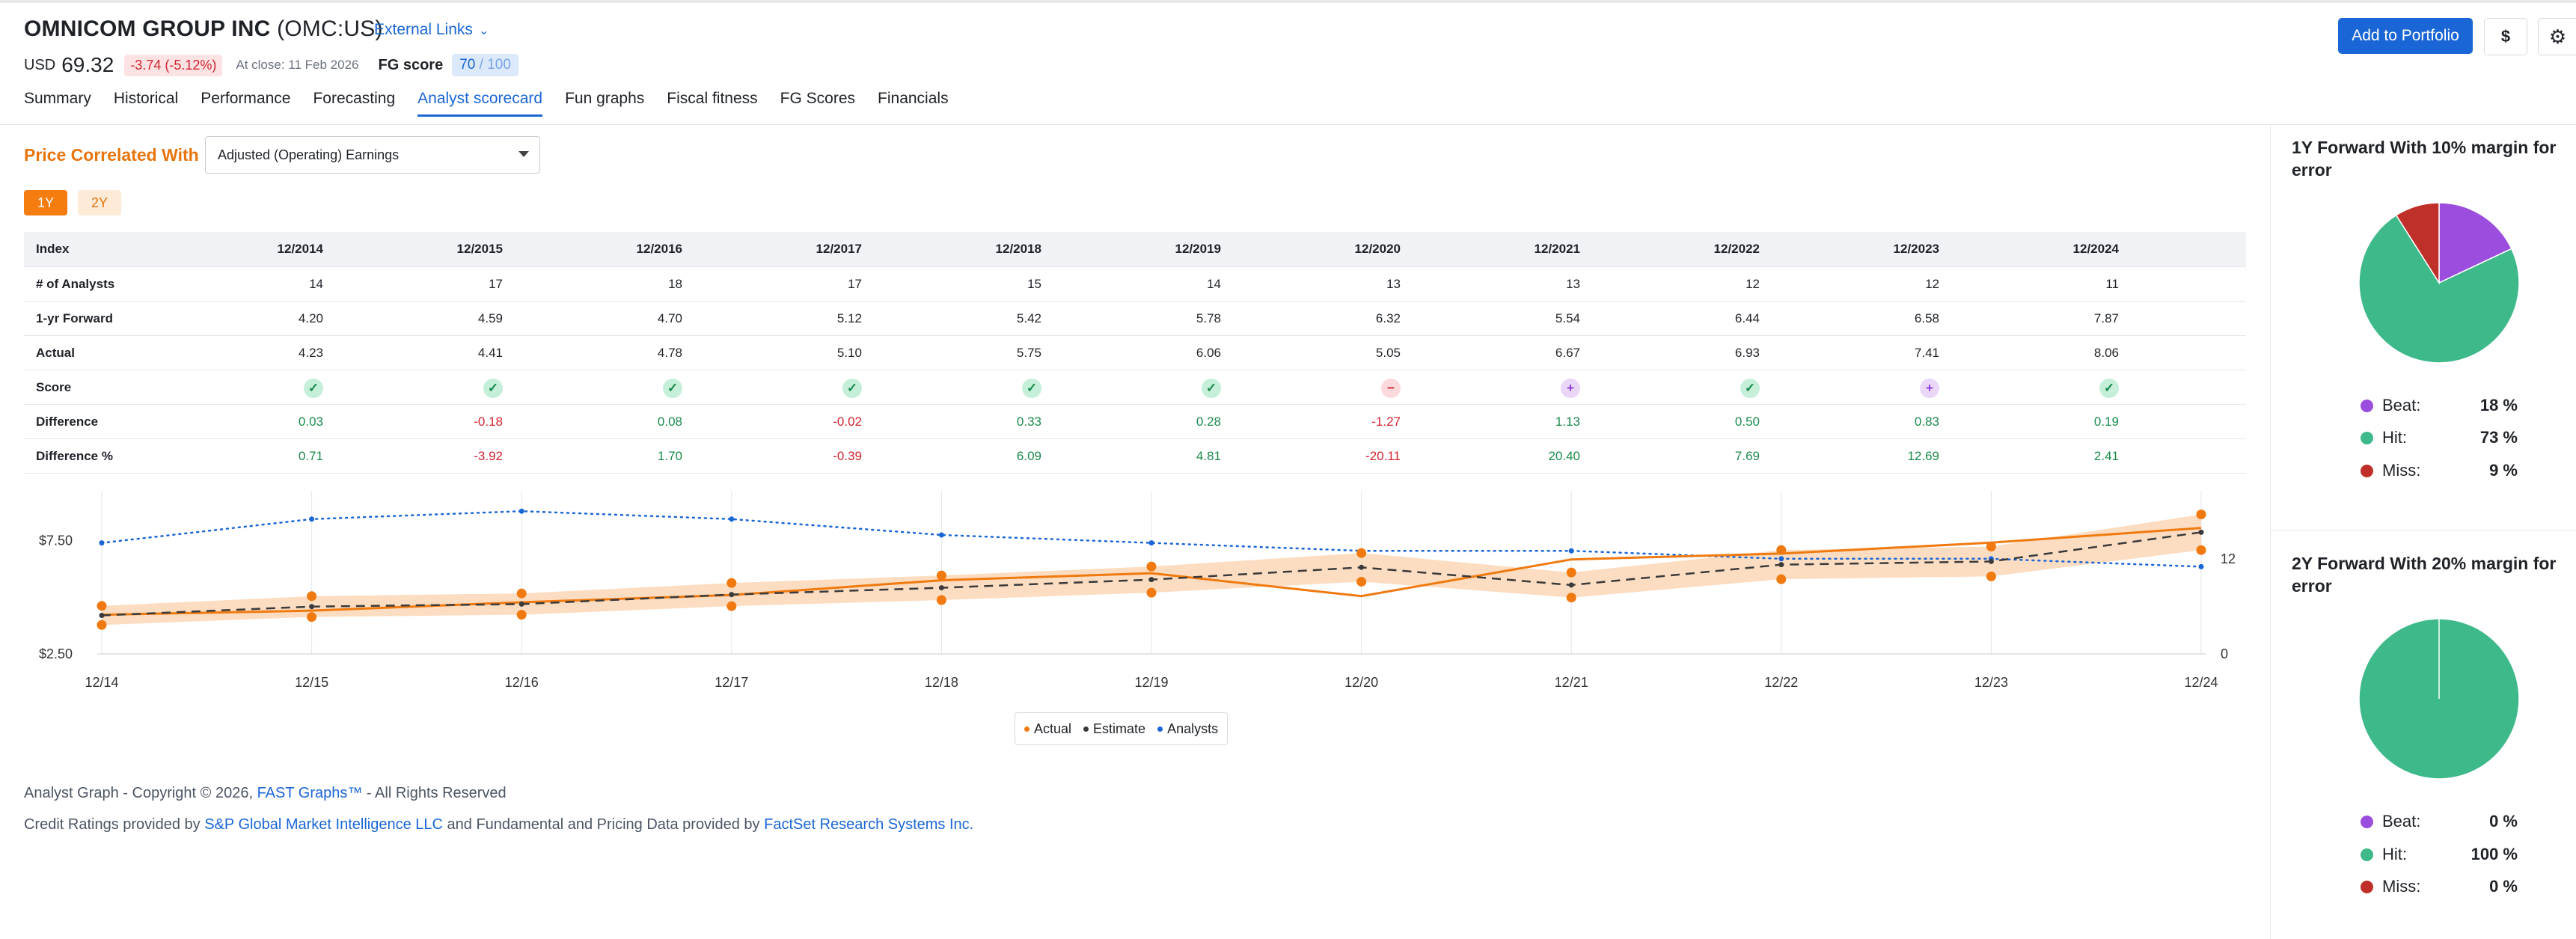  I want to click on score-cell: +, so click(1849, 387).